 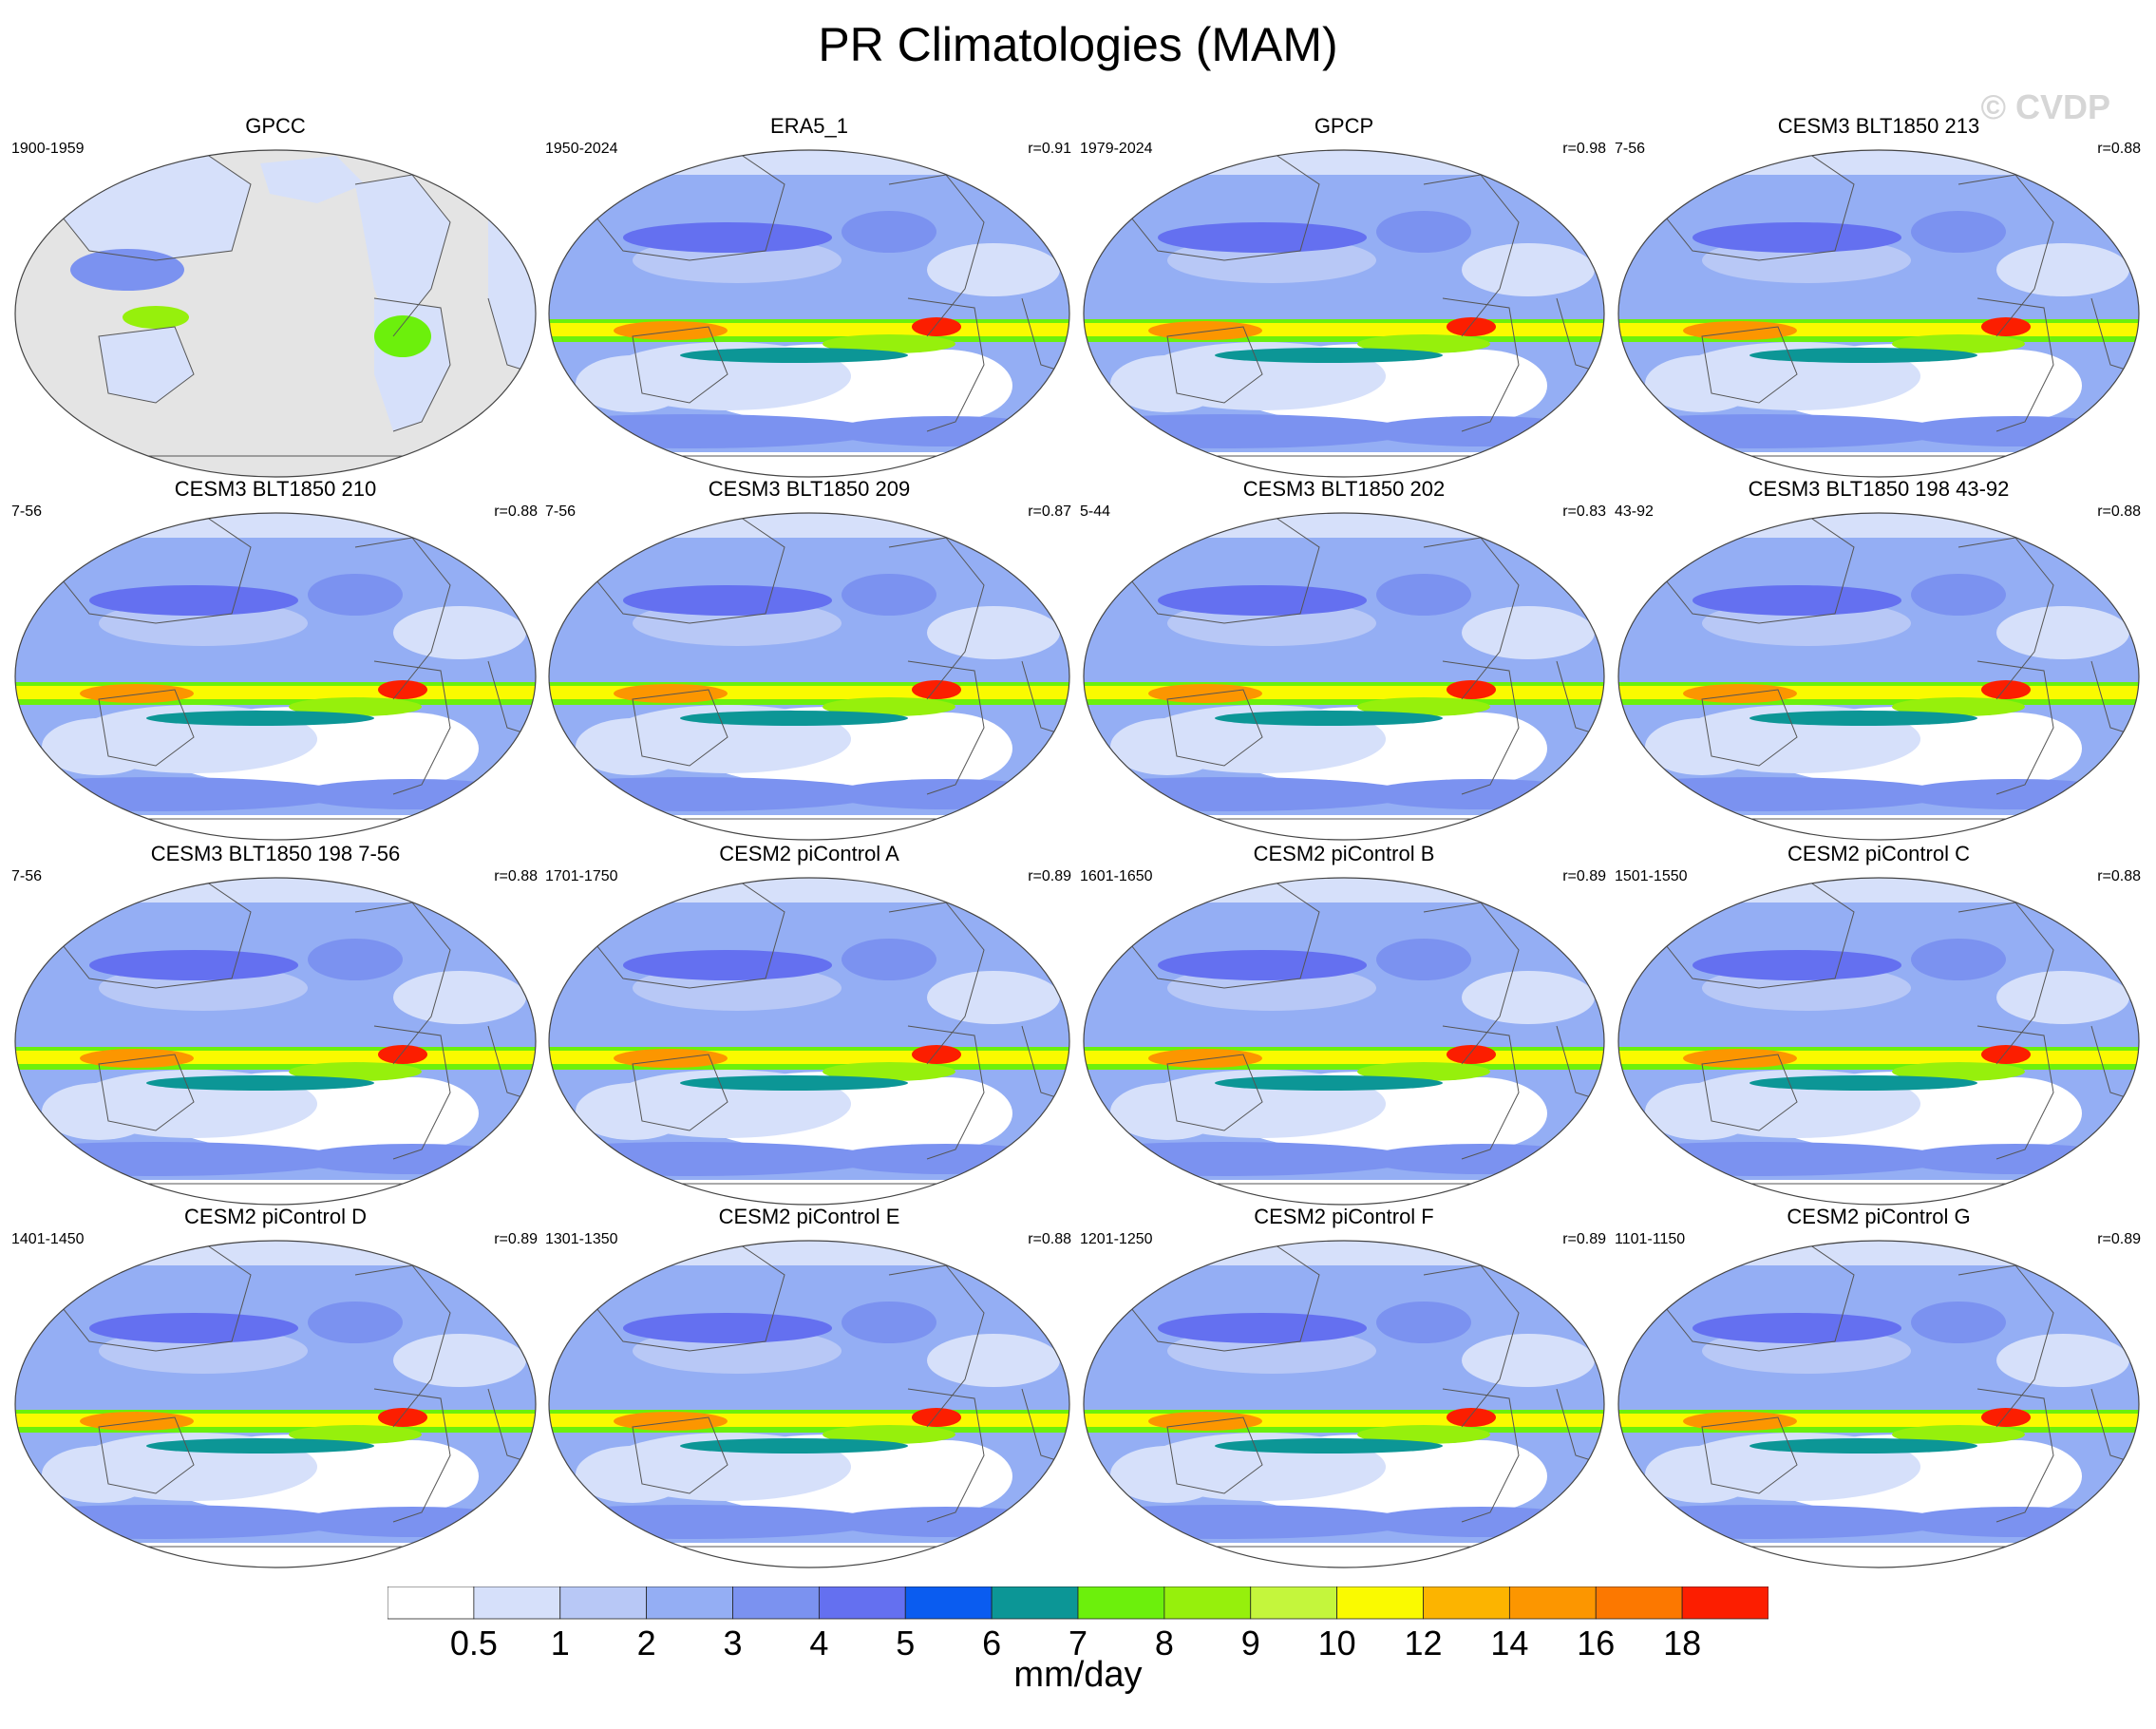 I want to click on colorbar-tick-label: 12, so click(x=1423, y=1643).